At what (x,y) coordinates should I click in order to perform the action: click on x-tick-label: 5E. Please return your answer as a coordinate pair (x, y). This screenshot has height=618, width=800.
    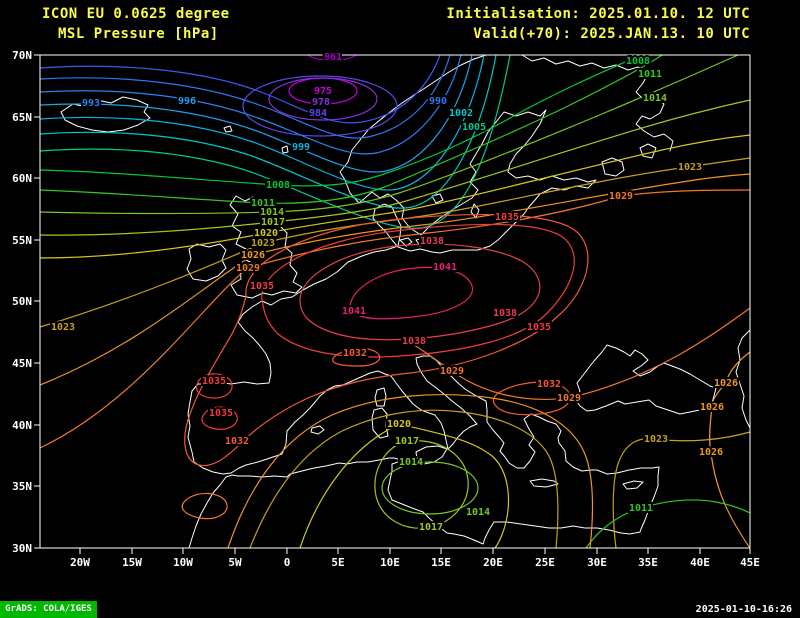
    Looking at the image, I should click on (337, 562).